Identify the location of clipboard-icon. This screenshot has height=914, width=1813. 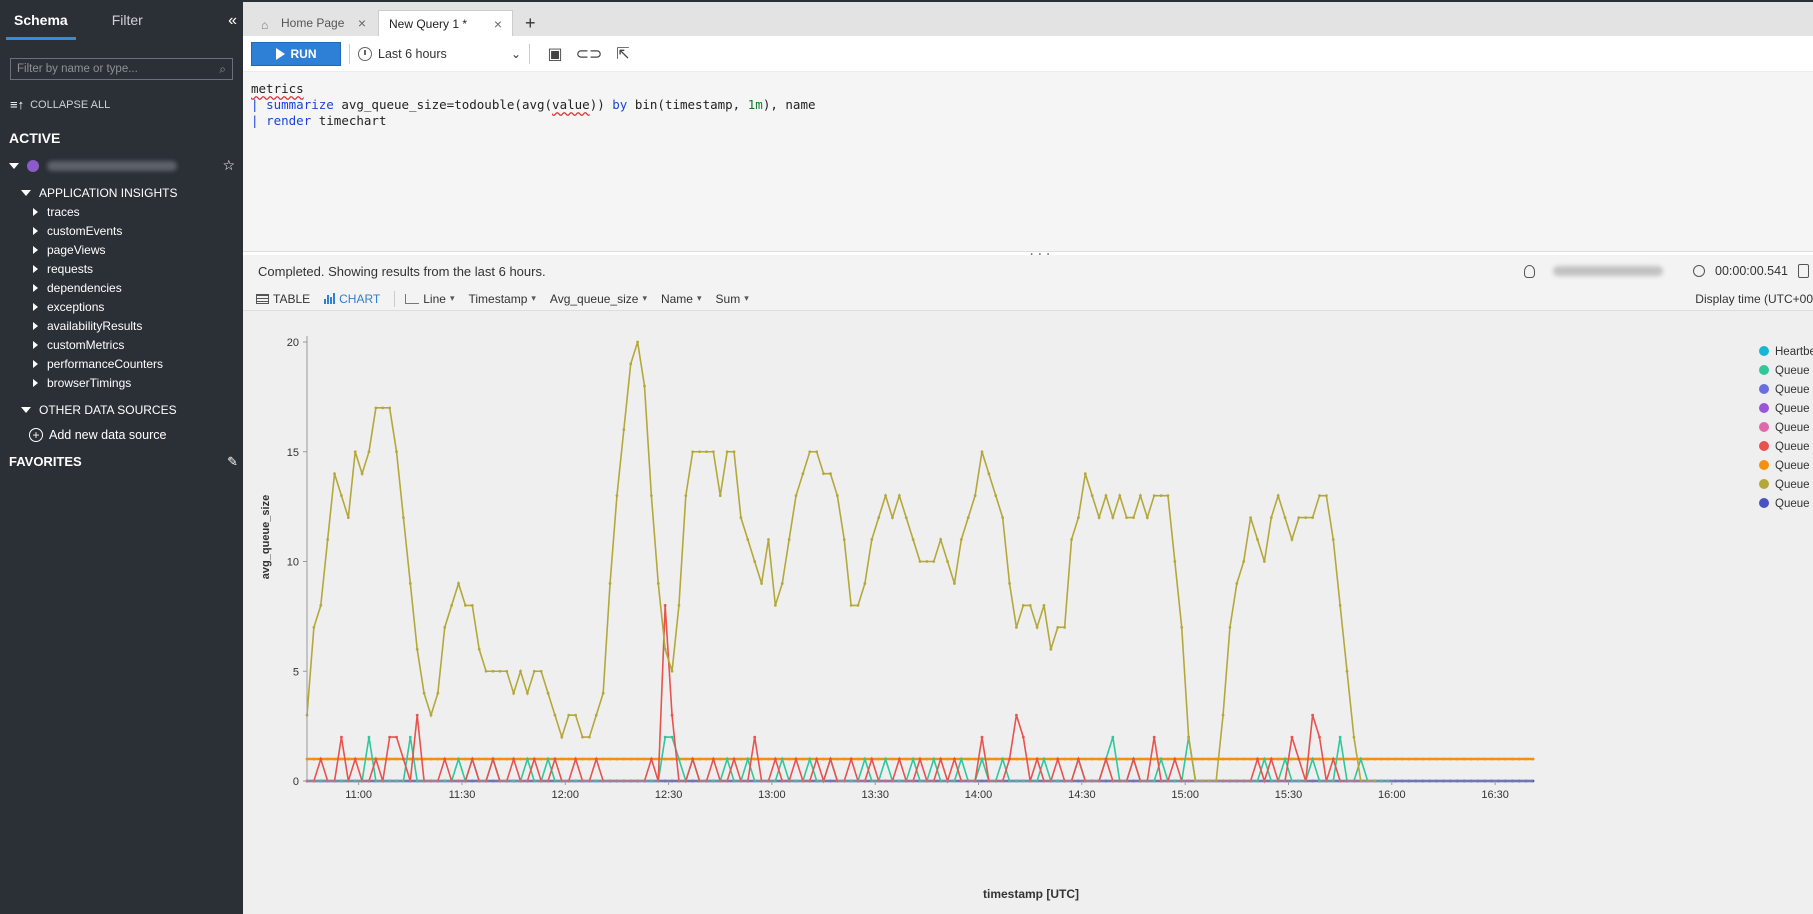
(1803, 271).